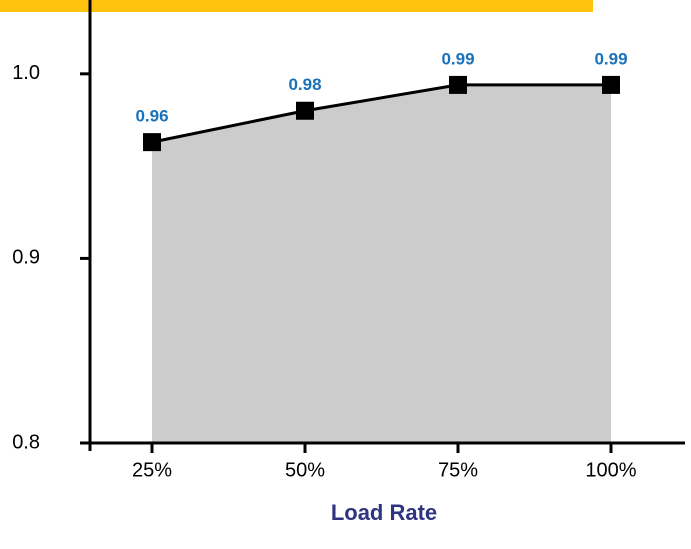  Describe the element at coordinates (26, 73) in the screenshot. I see `y-tick-label: 1.0` at that location.